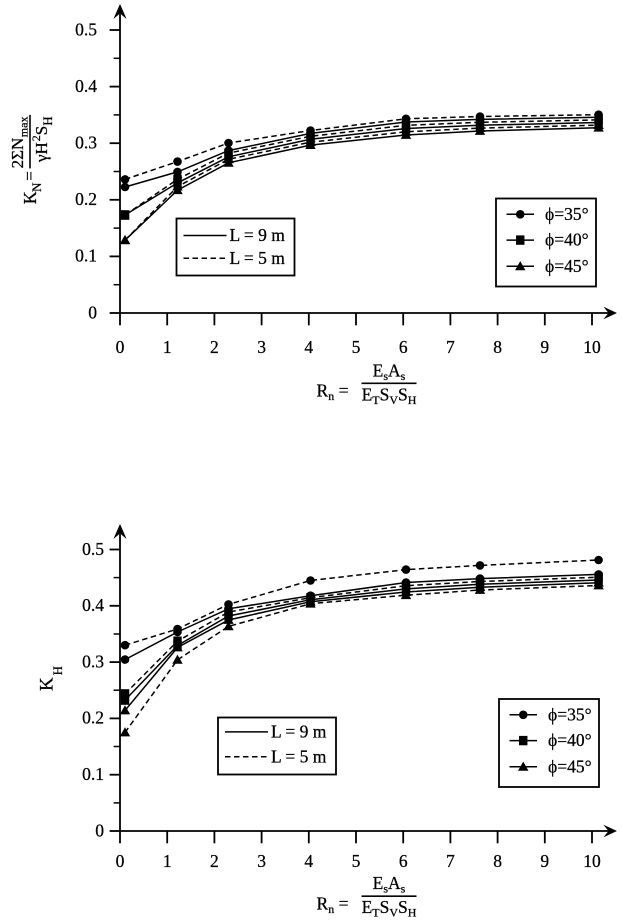  What do you see at coordinates (24, 127) in the screenshot?
I see `svg-text: max` at bounding box center [24, 127].